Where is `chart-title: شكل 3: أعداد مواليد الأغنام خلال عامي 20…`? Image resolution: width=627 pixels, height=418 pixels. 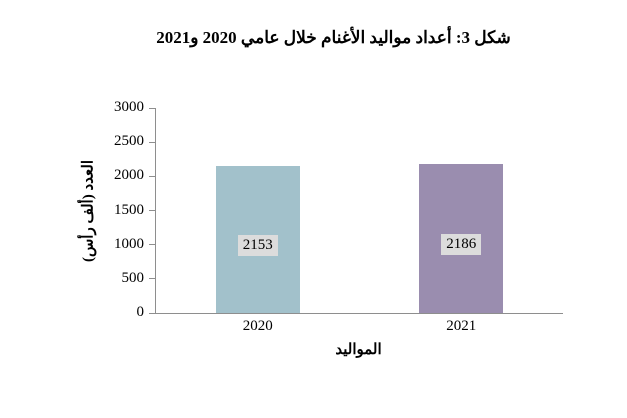
chart-title: شكل 3: أعداد مواليد الأغنام خلال عامي 20… is located at coordinates (333, 37).